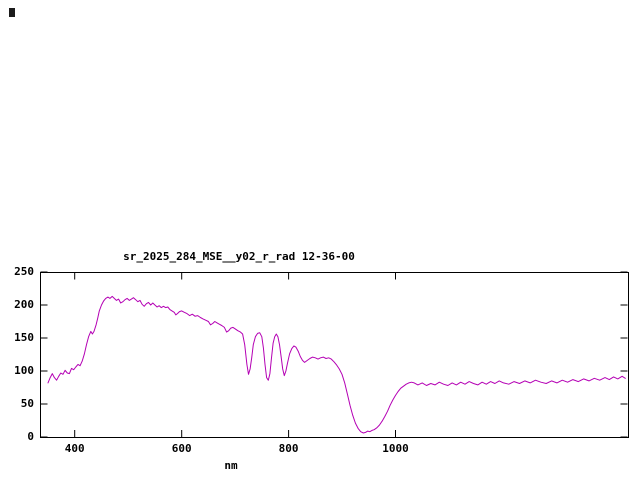  I want to click on x-tick-label: 1000, so click(395, 448).